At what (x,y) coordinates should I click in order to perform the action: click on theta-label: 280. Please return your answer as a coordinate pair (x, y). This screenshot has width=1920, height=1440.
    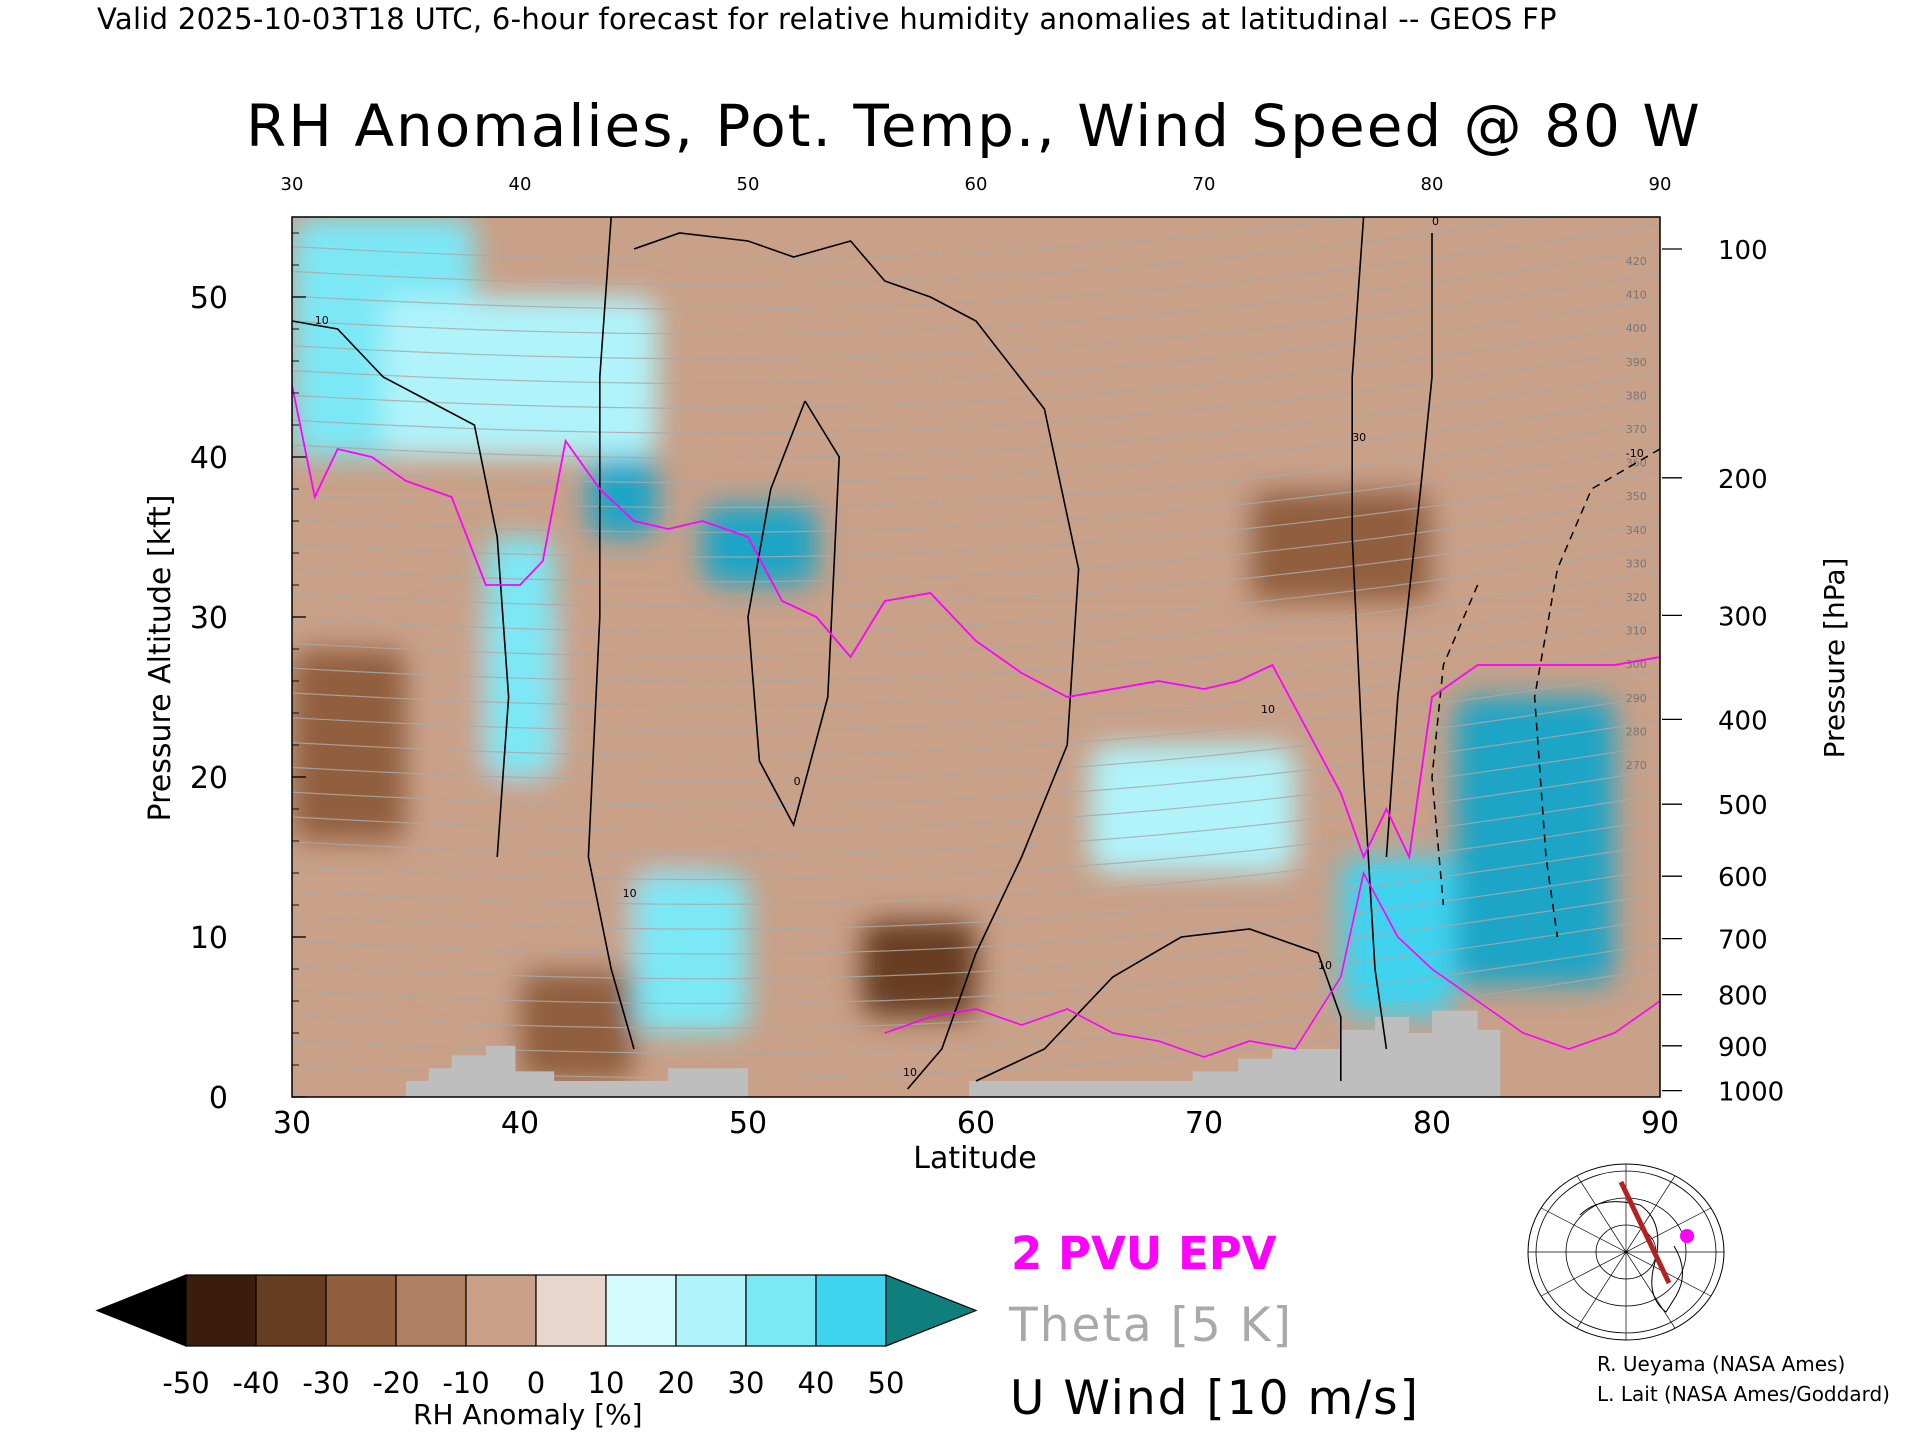
    Looking at the image, I should click on (1636, 731).